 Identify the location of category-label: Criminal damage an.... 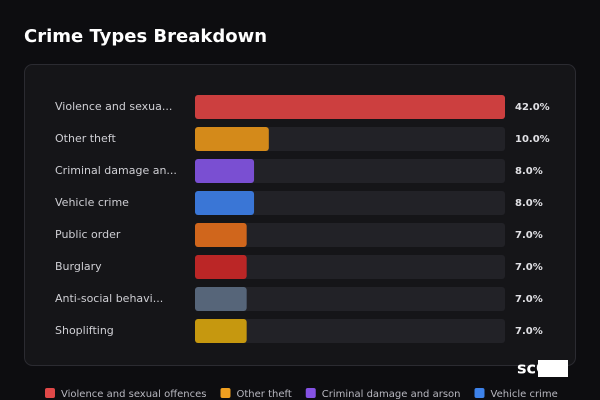
(116, 170).